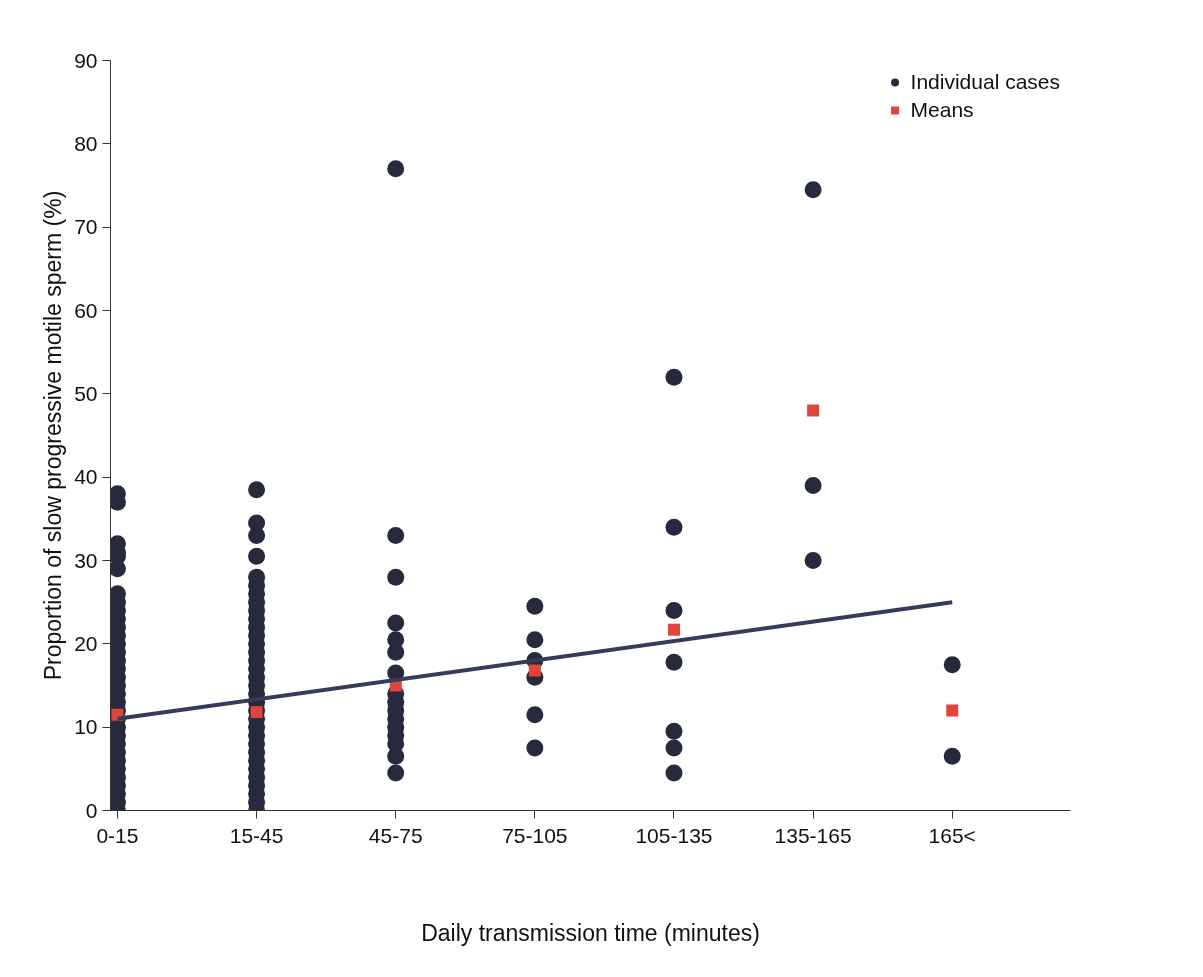 The height and width of the screenshot is (977, 1203). What do you see at coordinates (86, 393) in the screenshot?
I see `y-tick-label: 50` at bounding box center [86, 393].